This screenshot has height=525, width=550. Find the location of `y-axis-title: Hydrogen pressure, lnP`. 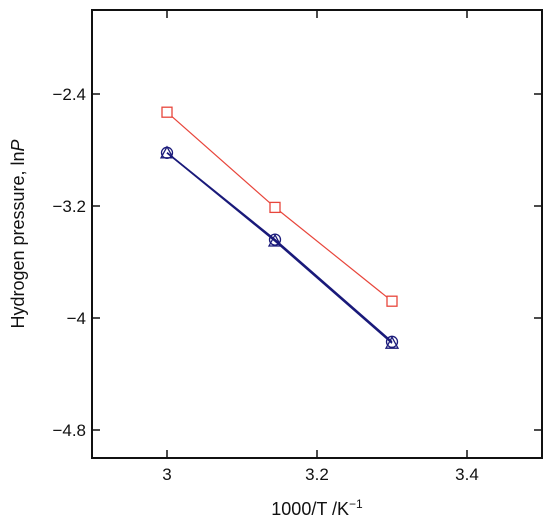

y-axis-title: Hydrogen pressure, lnP is located at coordinates (18, 233).